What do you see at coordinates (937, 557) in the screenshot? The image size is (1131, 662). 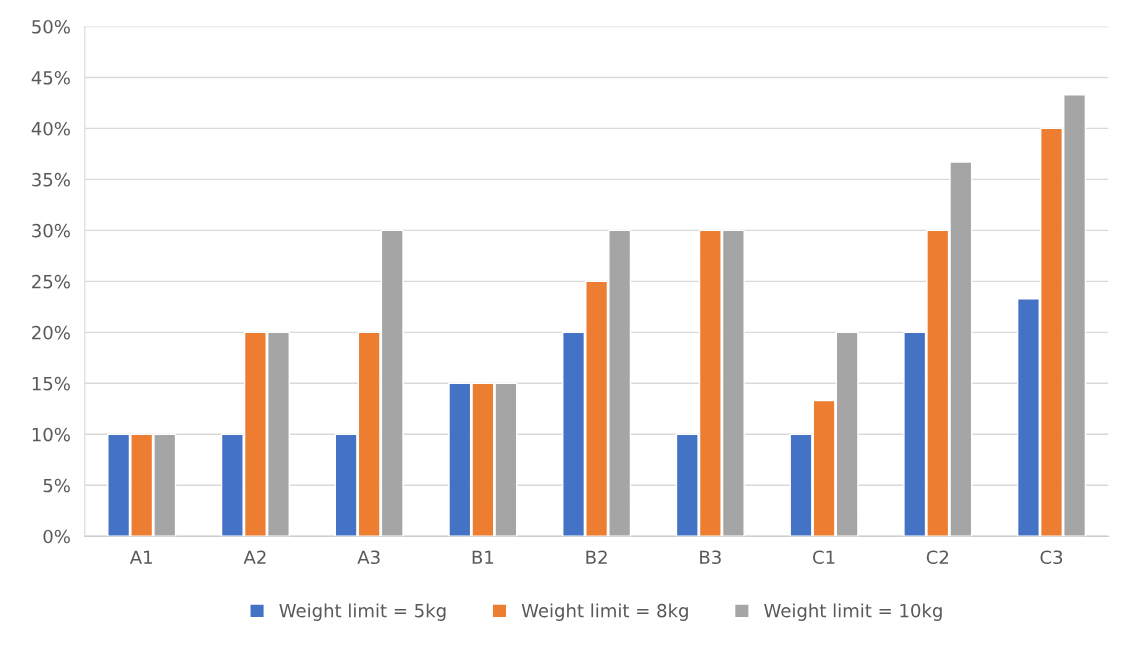 I see `x-tick-label: C2` at bounding box center [937, 557].